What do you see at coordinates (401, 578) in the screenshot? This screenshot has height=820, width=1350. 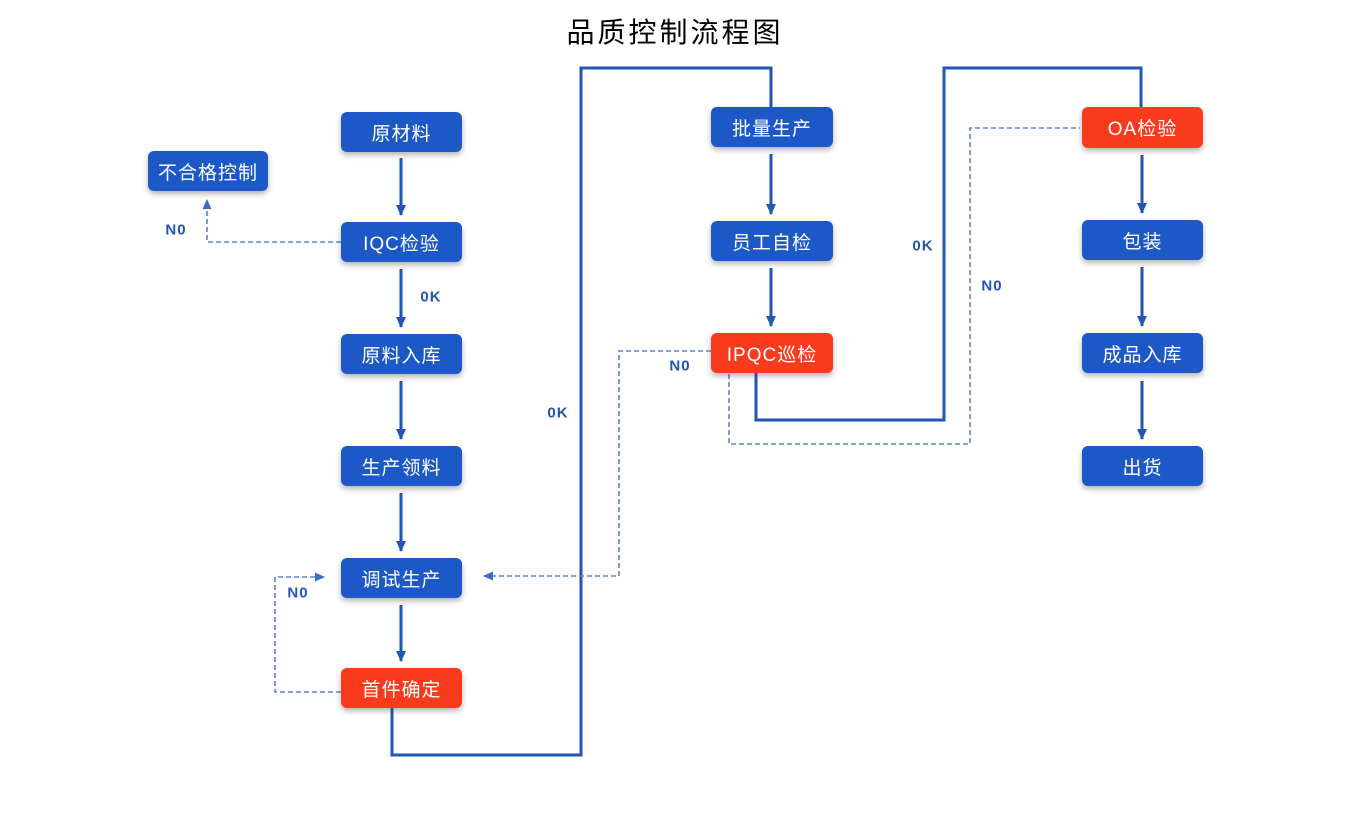 I see `node-trial-production: 调试生产` at bounding box center [401, 578].